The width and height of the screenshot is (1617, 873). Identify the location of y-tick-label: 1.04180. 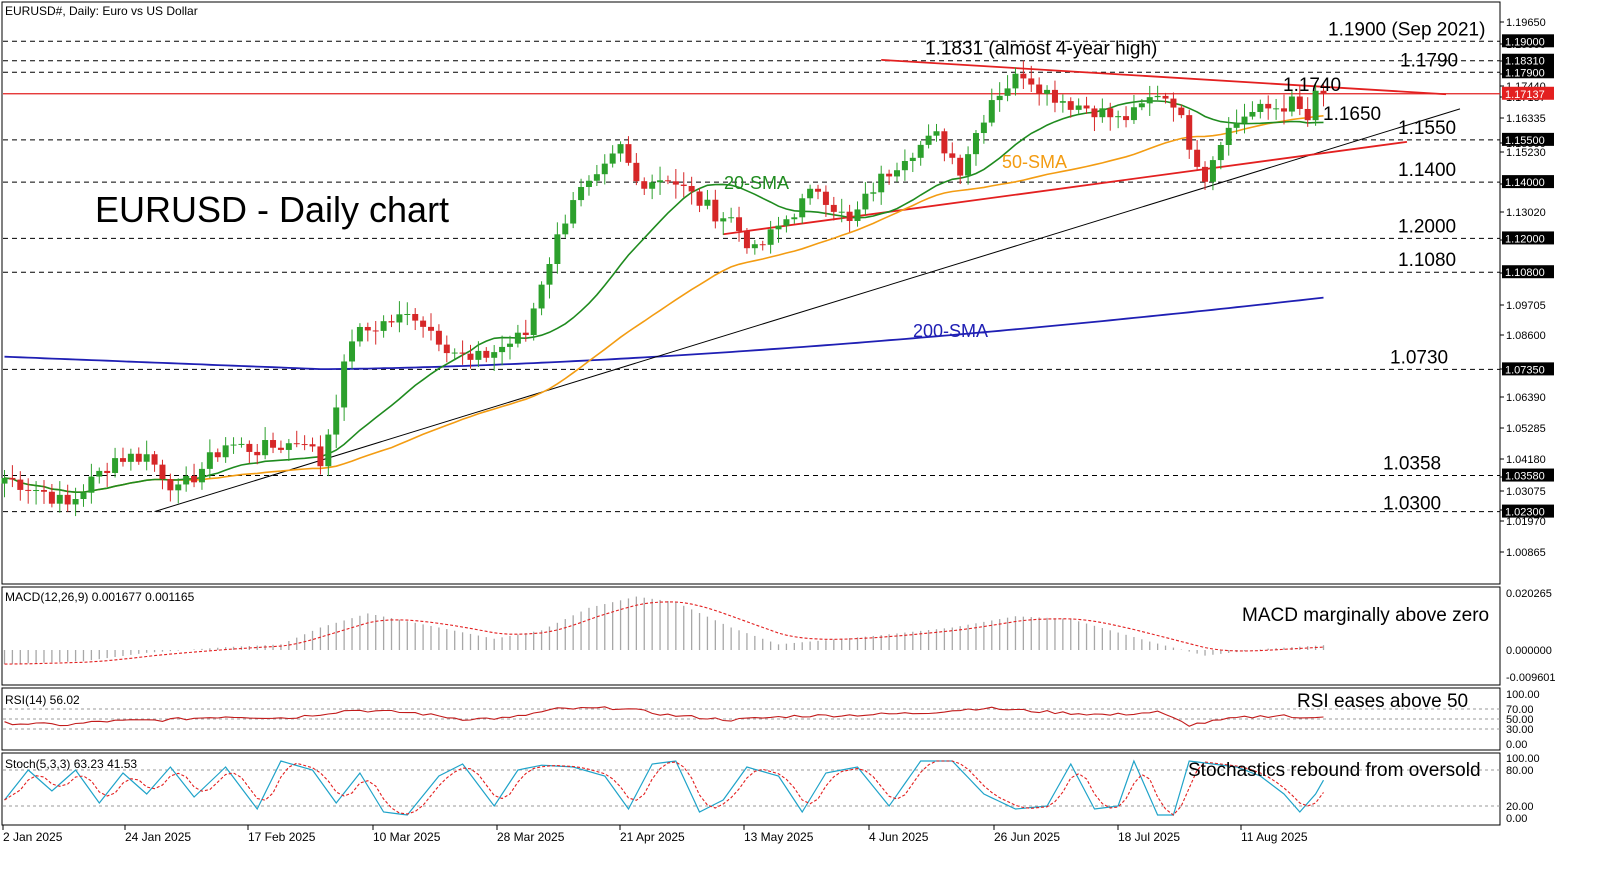
(1526, 460).